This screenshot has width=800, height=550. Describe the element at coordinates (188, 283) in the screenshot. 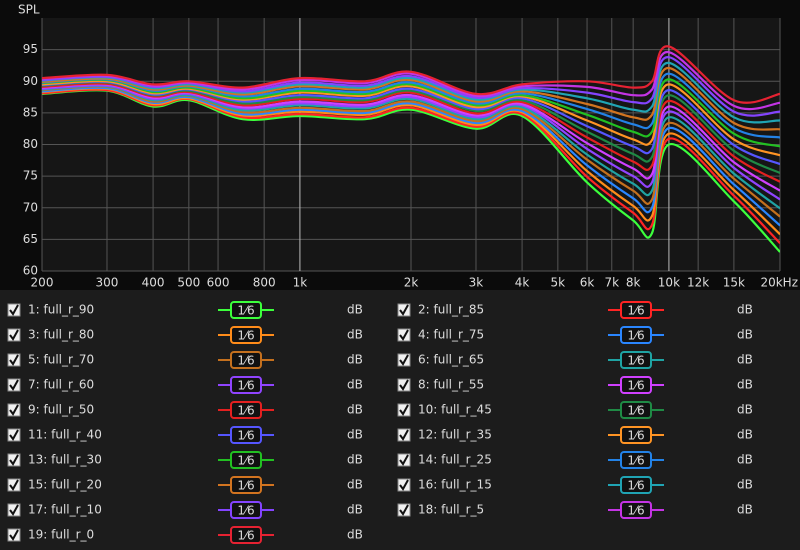

I see `x-tick-label: 500` at that location.